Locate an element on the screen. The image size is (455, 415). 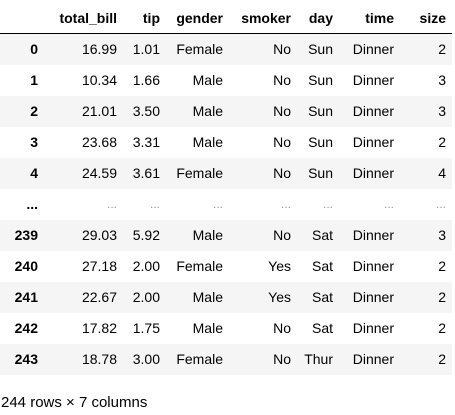
cell-size: 4 is located at coordinates (442, 173).